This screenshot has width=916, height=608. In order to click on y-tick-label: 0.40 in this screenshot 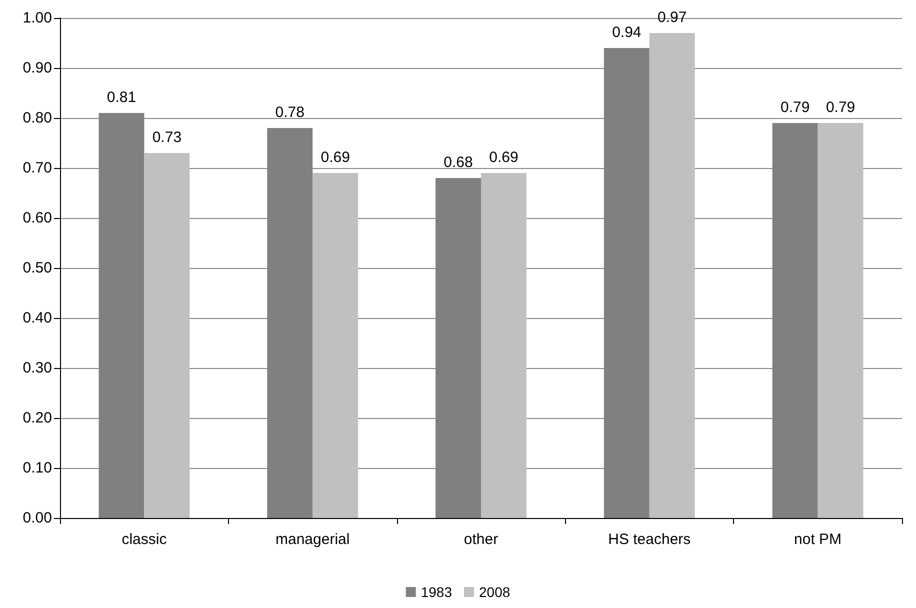, I will do `click(37, 318)`.